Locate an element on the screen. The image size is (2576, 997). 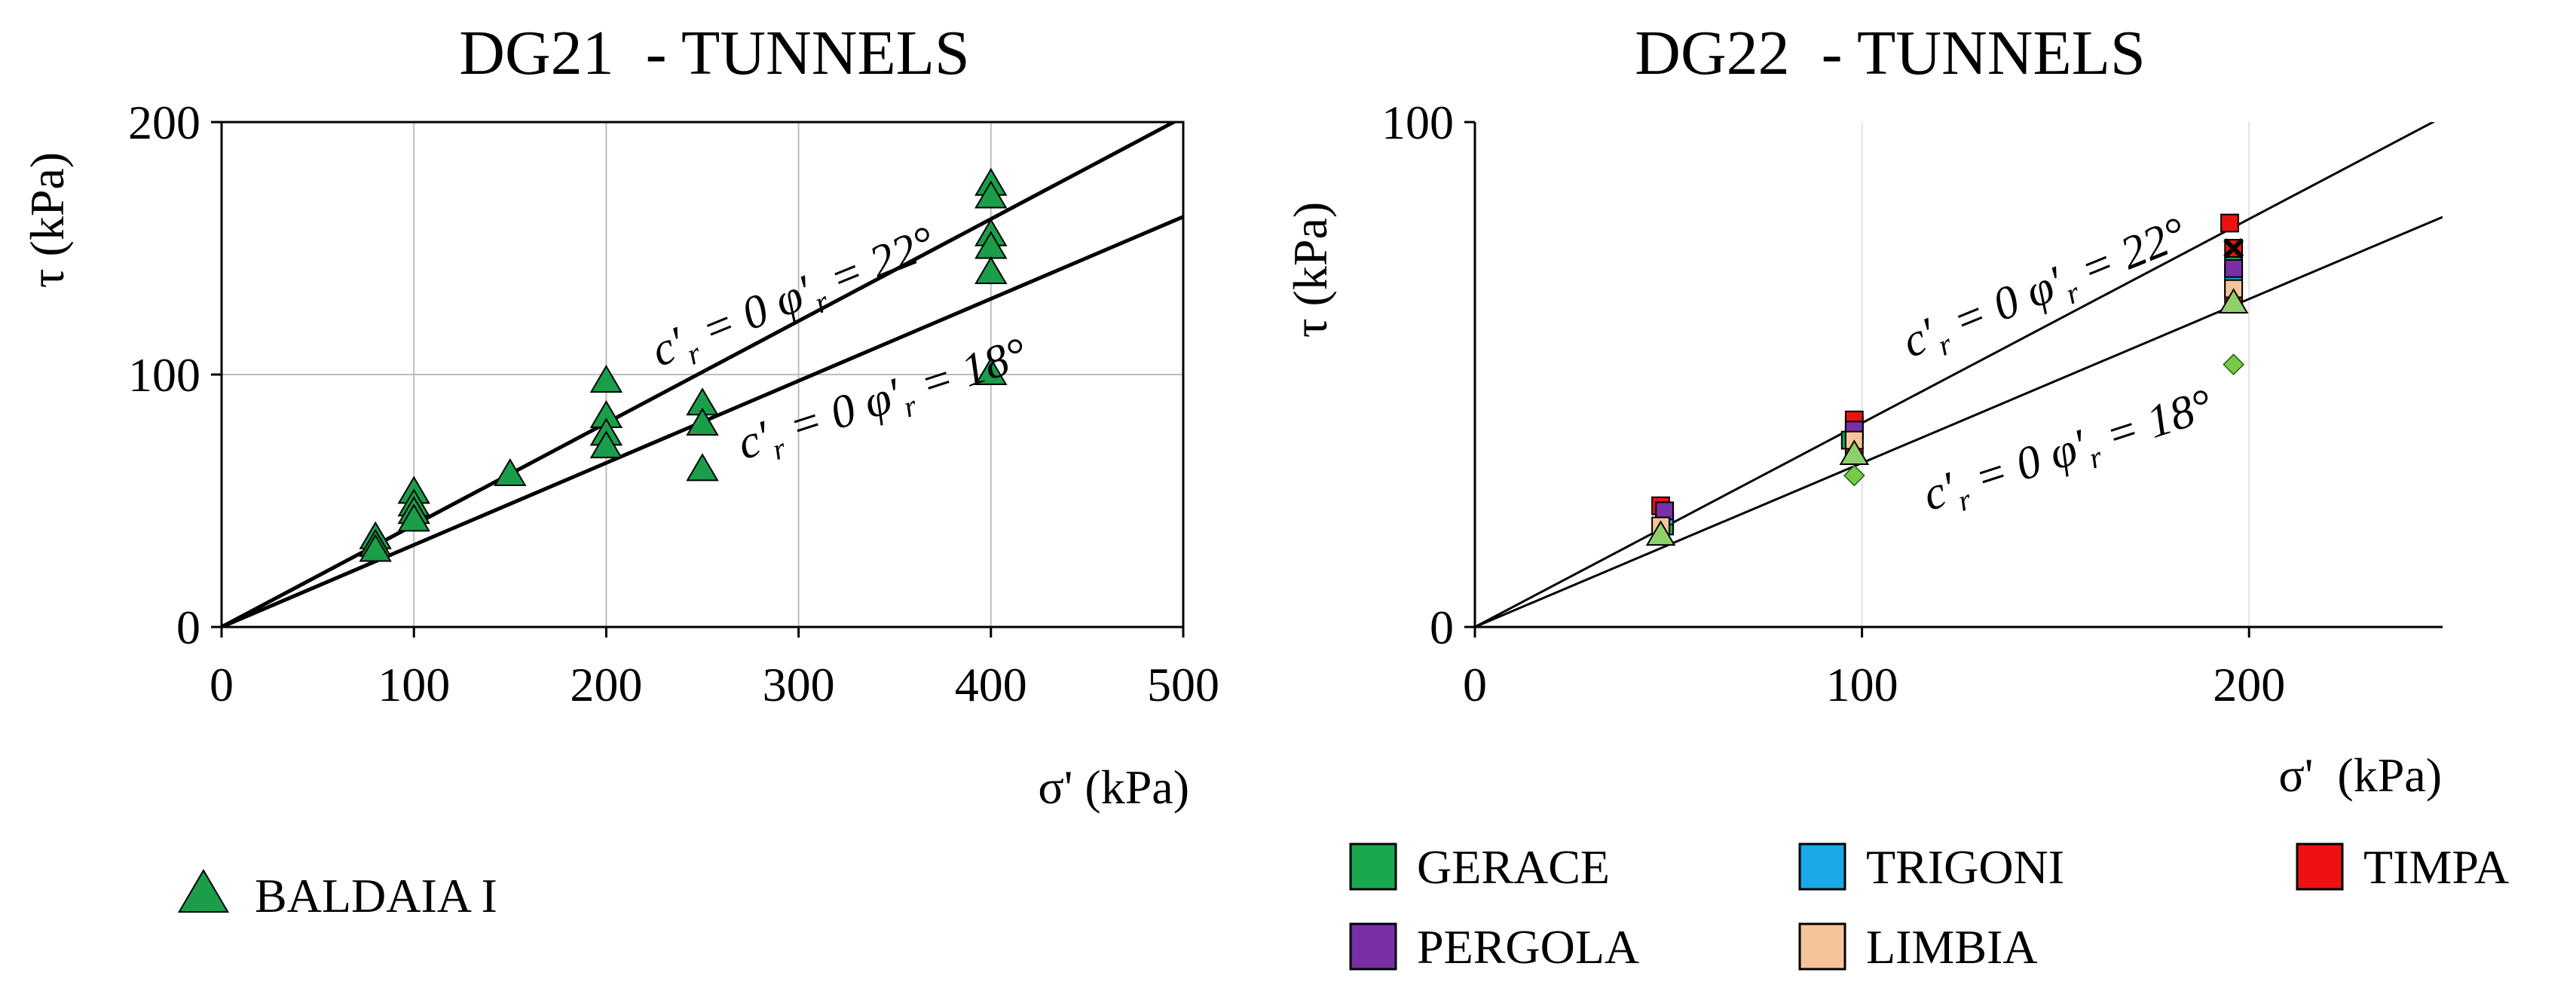
chart-dg21-x-tick-label-2: 200 is located at coordinates (606, 684).